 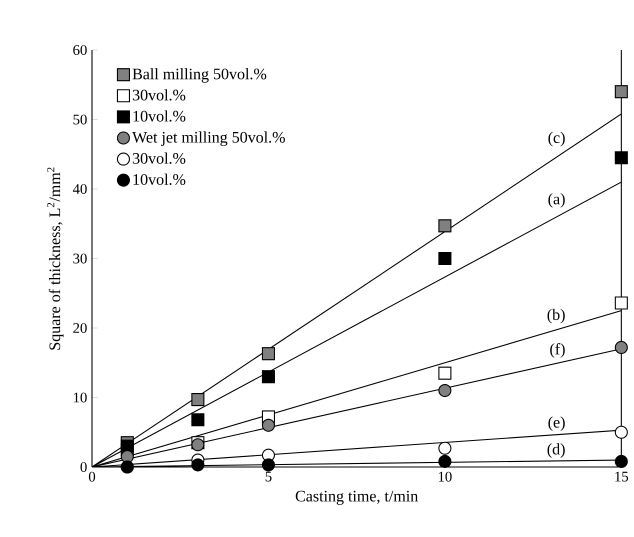 What do you see at coordinates (80, 397) in the screenshot?
I see `y-tick-label: 10` at bounding box center [80, 397].